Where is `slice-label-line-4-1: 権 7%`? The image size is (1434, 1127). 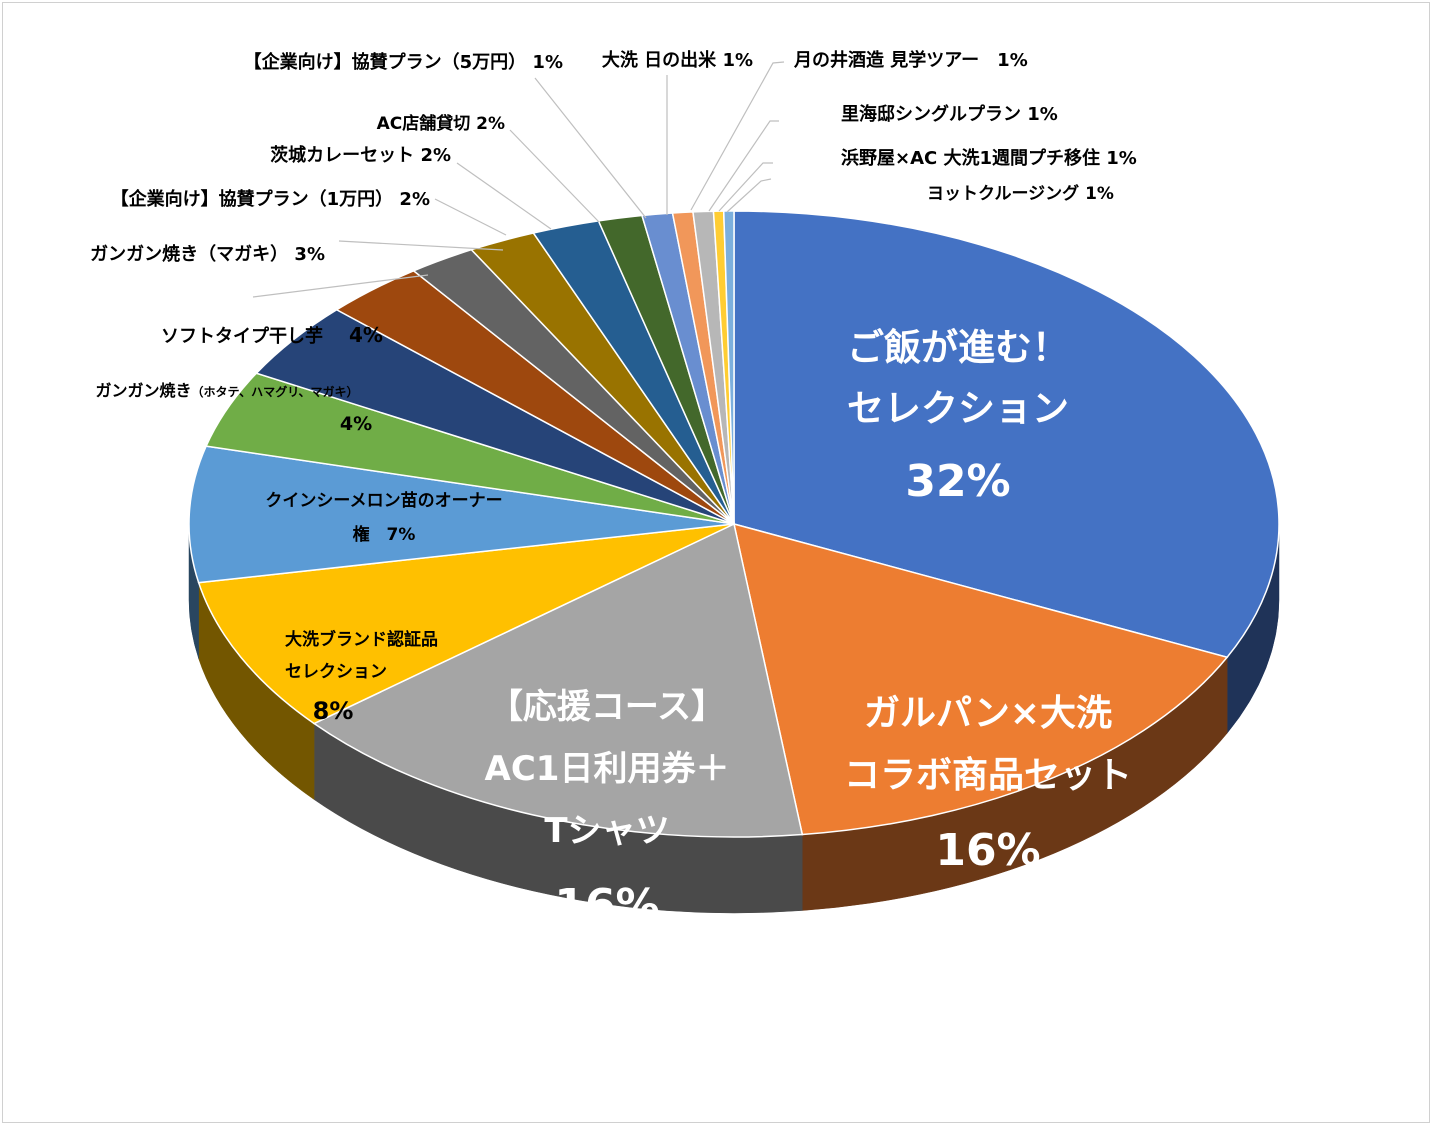
slice-label-line-4-1: 権 7% is located at coordinates (384, 534).